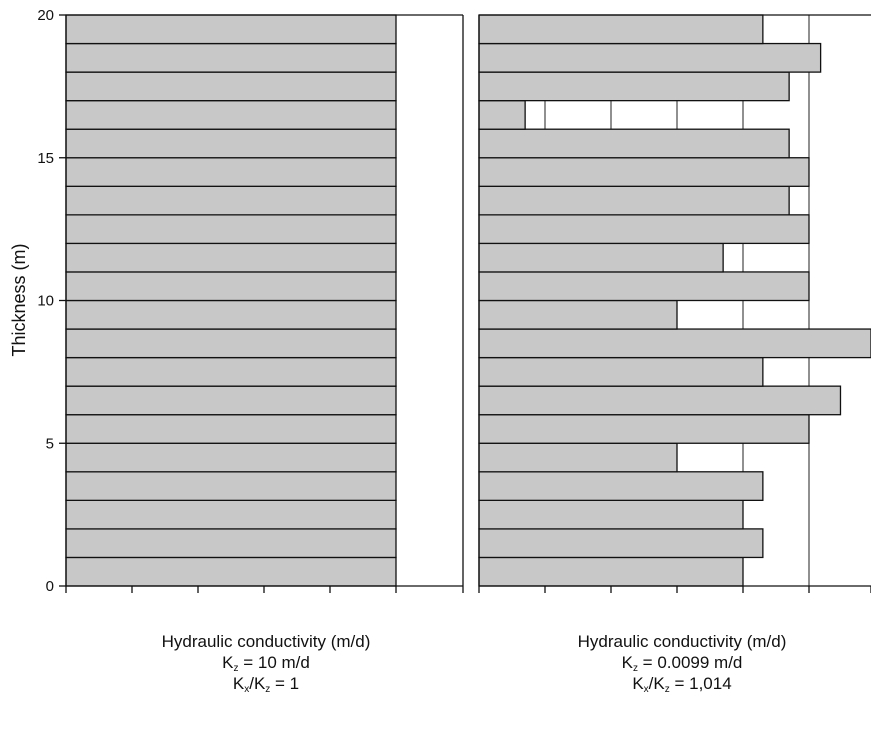 The height and width of the screenshot is (735, 871). I want to click on left-y-tick-label: 15, so click(45, 158).